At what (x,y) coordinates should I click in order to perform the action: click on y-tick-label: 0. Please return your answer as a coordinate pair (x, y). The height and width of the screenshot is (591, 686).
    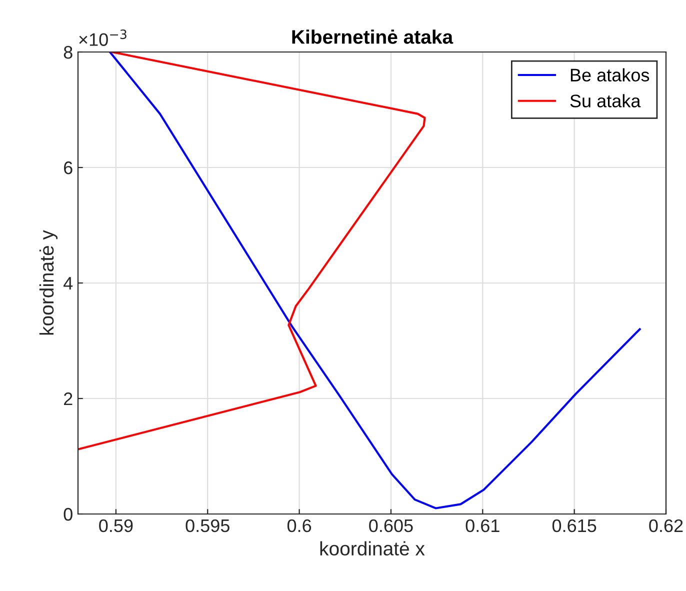
    Looking at the image, I should click on (68, 514).